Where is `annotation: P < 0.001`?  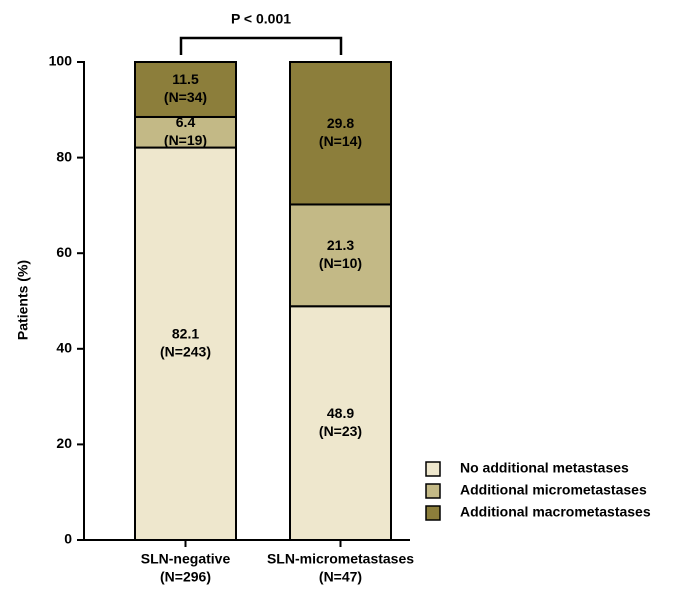
annotation: P < 0.001 is located at coordinates (261, 19).